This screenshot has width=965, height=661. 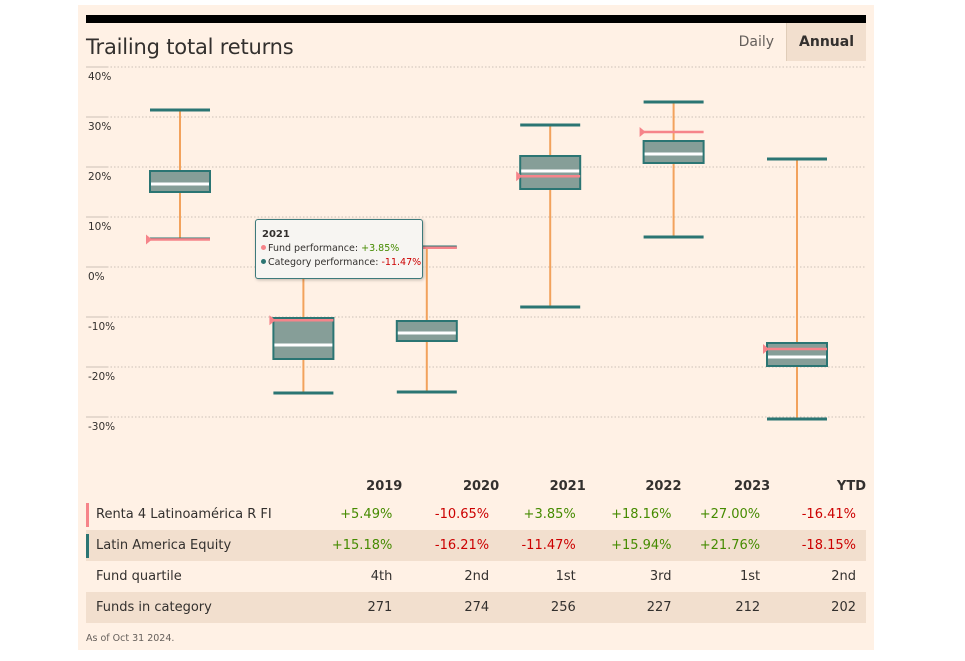 I want to click on table-header-row: 2019 2020 2021 2022 2023 YTD, so click(x=476, y=486).